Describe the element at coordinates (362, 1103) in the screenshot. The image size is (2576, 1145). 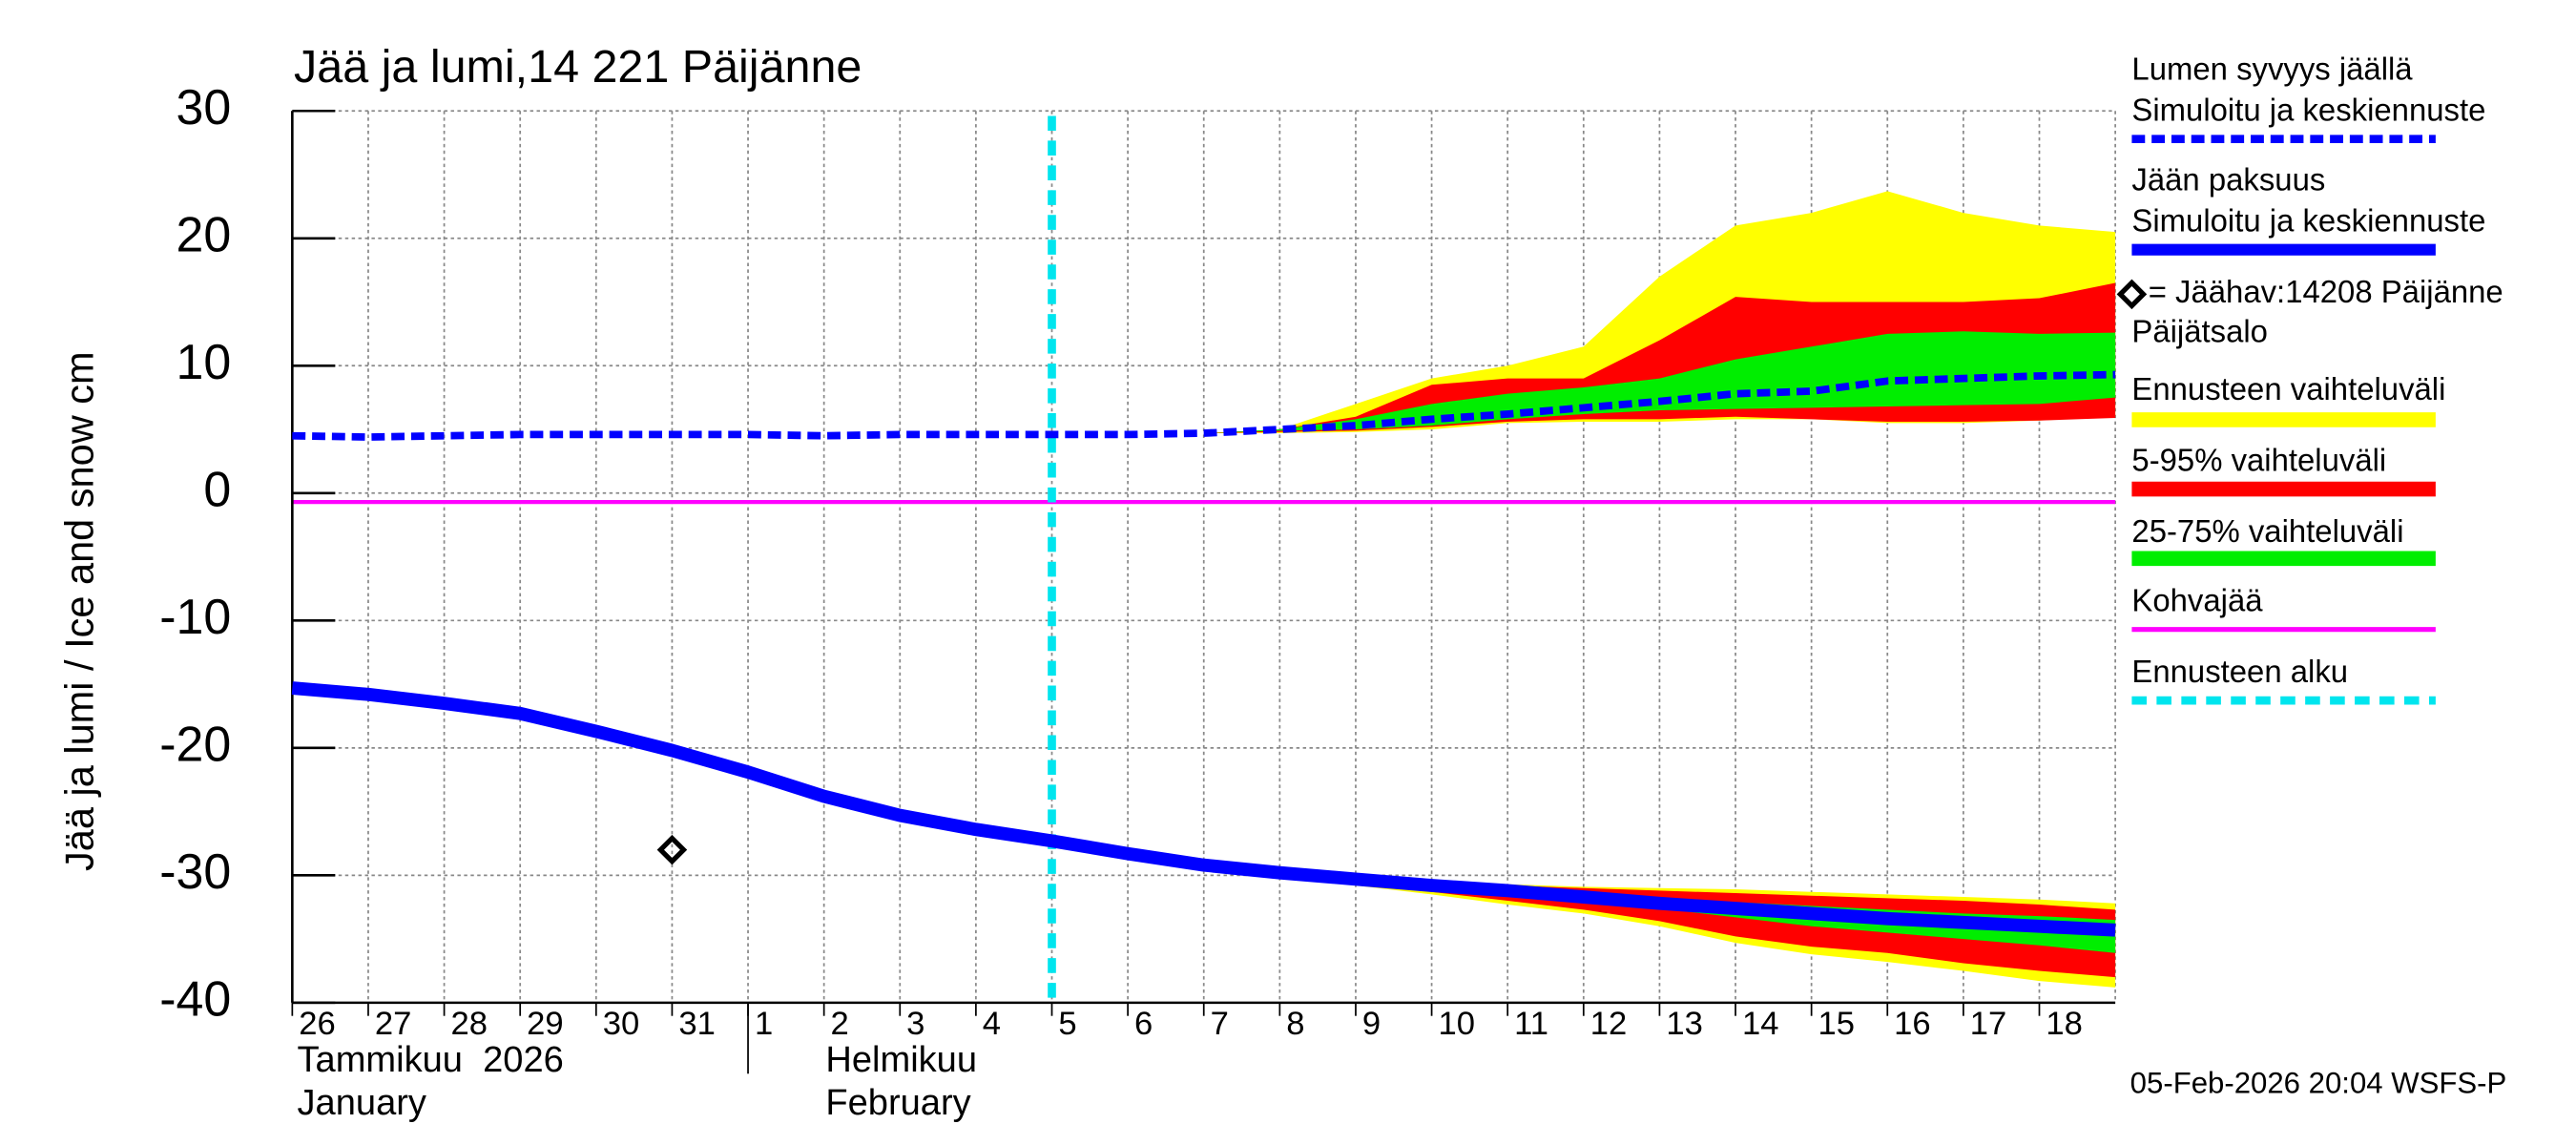
I see `month-label: January` at that location.